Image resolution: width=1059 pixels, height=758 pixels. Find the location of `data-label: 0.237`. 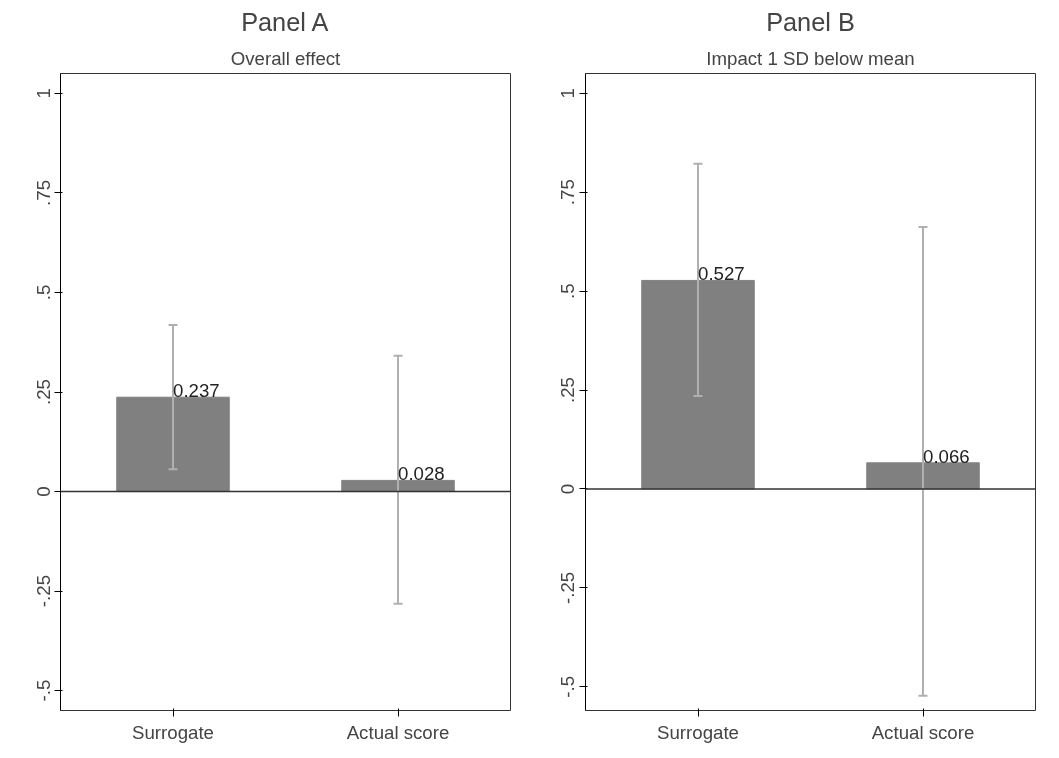

data-label: 0.237 is located at coordinates (196, 391).